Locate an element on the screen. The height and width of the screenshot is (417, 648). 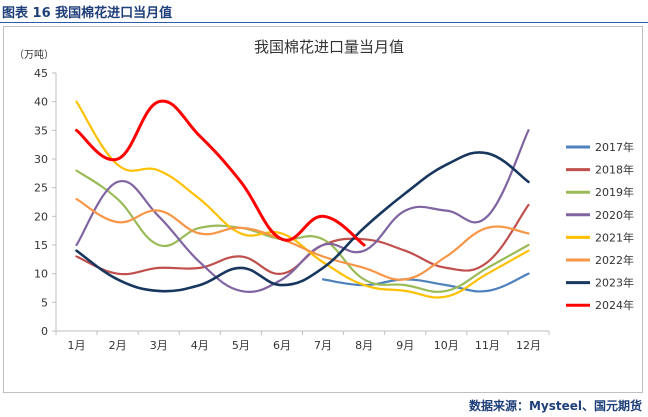
x-tick-label: 12月 is located at coordinates (528, 345).